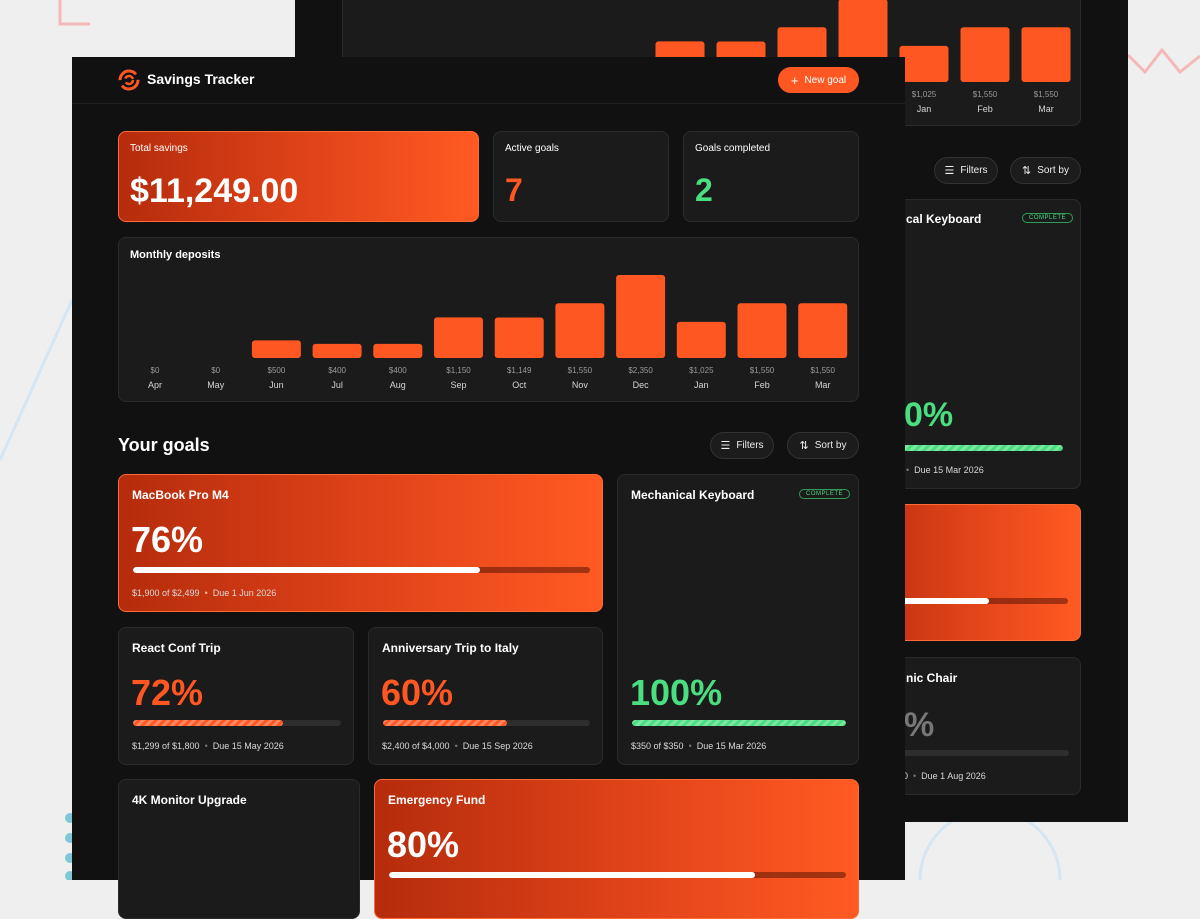 The height and width of the screenshot is (919, 1200). Describe the element at coordinates (155, 385) in the screenshot. I see `x-tick-label: Apr` at that location.